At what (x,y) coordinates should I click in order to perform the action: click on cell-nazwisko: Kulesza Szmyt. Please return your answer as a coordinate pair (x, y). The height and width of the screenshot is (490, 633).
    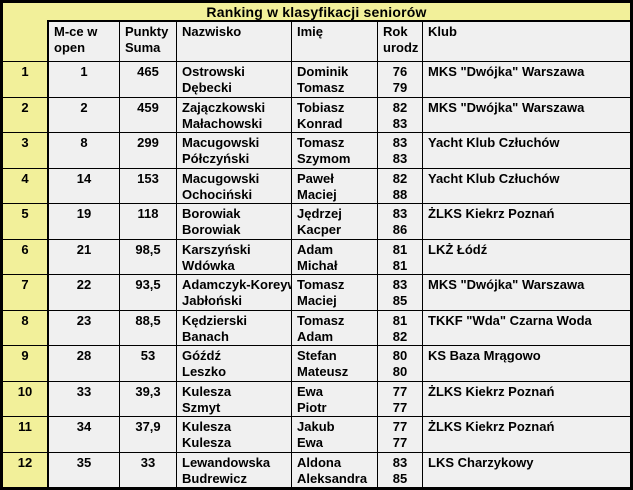
    Looking at the image, I should click on (234, 398).